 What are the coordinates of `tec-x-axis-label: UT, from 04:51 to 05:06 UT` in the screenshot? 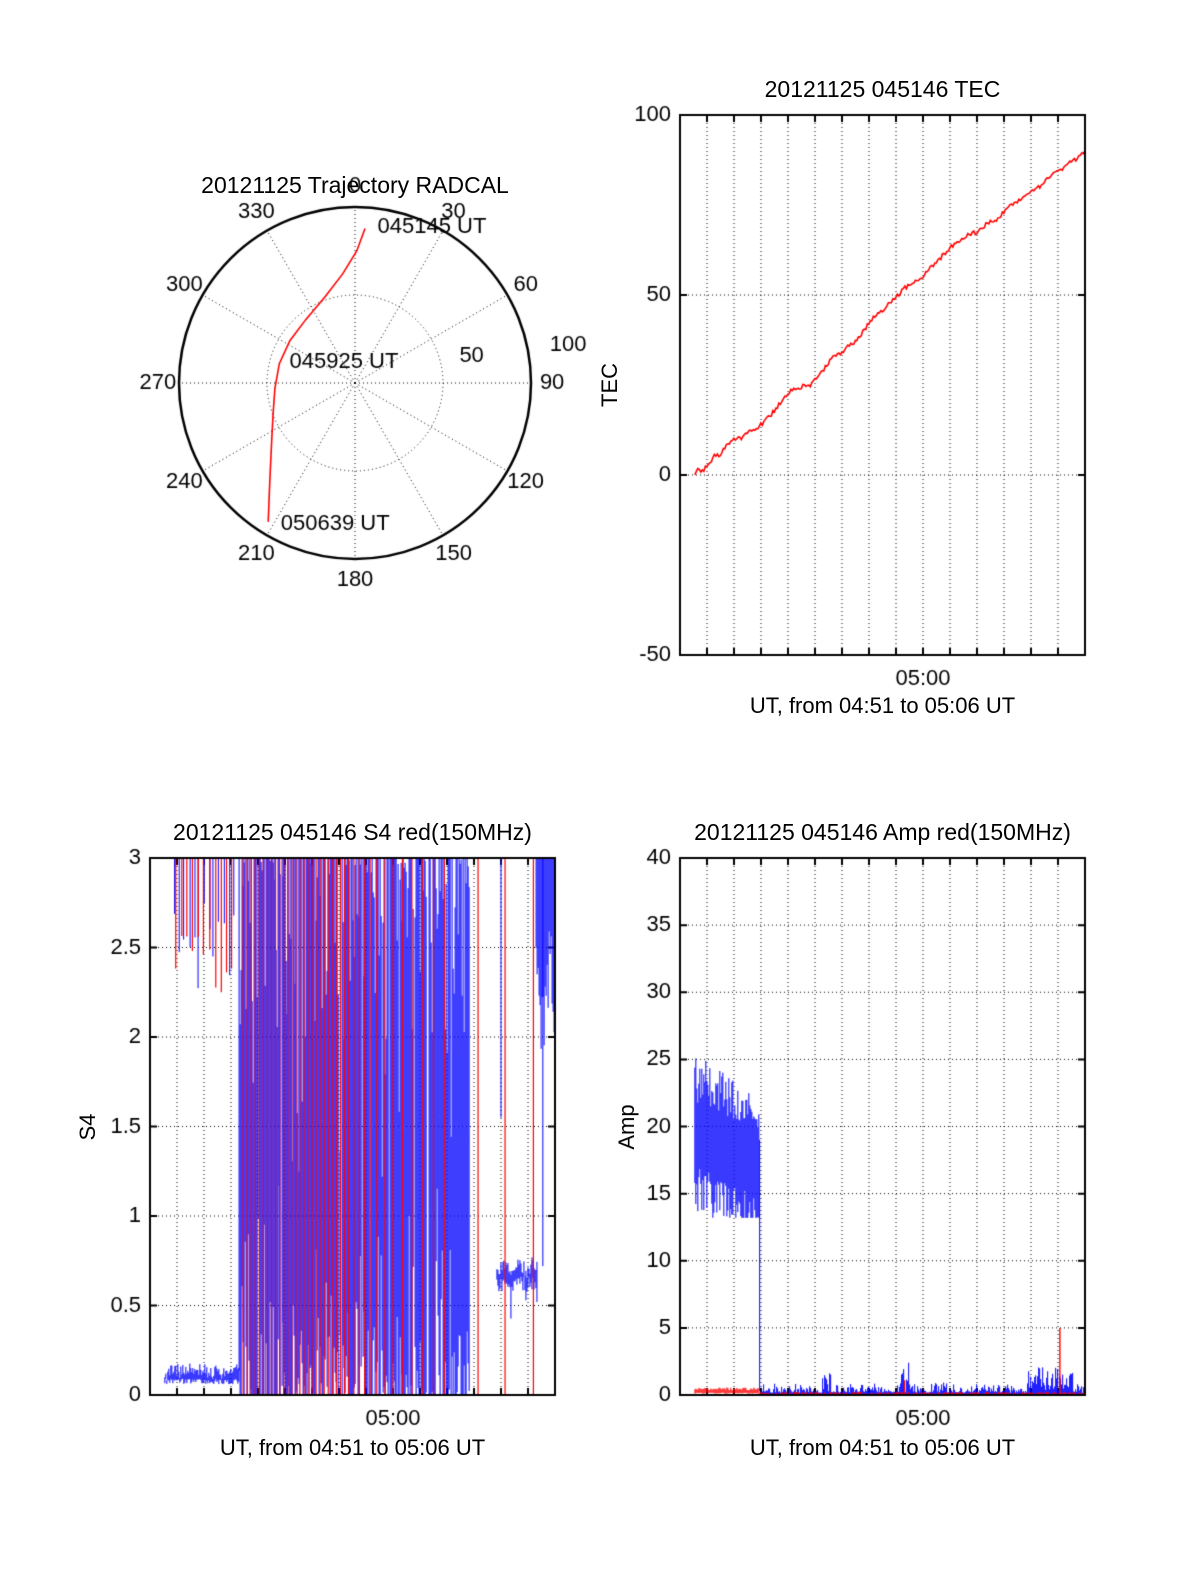 It's located at (882, 705).